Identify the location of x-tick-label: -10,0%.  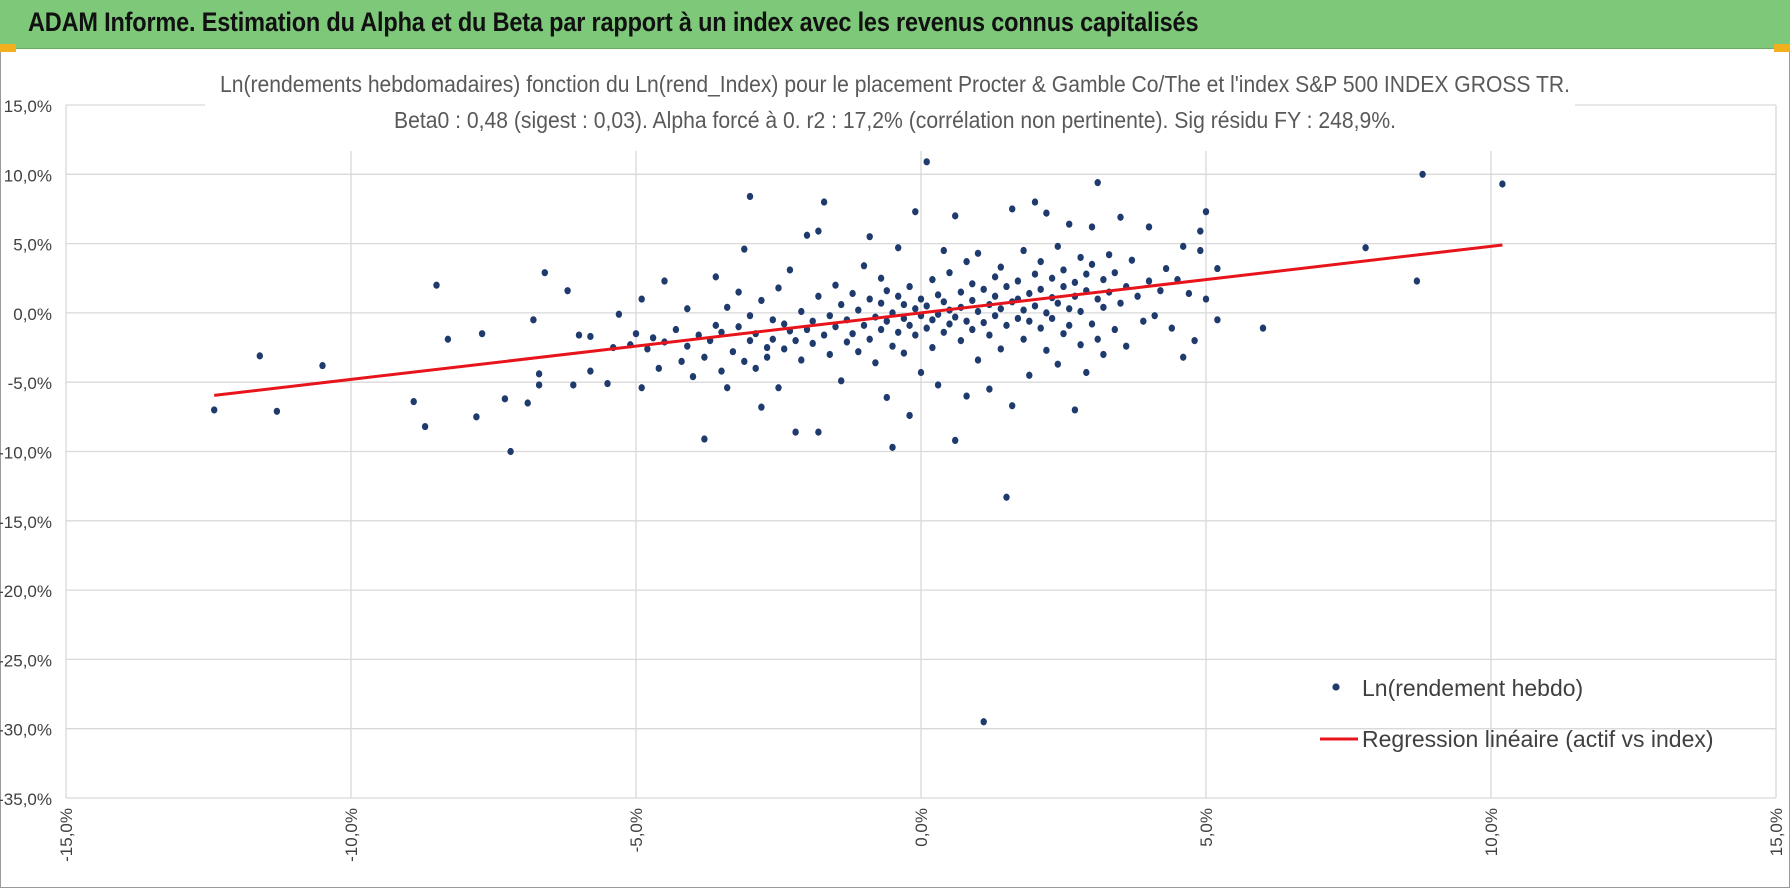
(351, 835).